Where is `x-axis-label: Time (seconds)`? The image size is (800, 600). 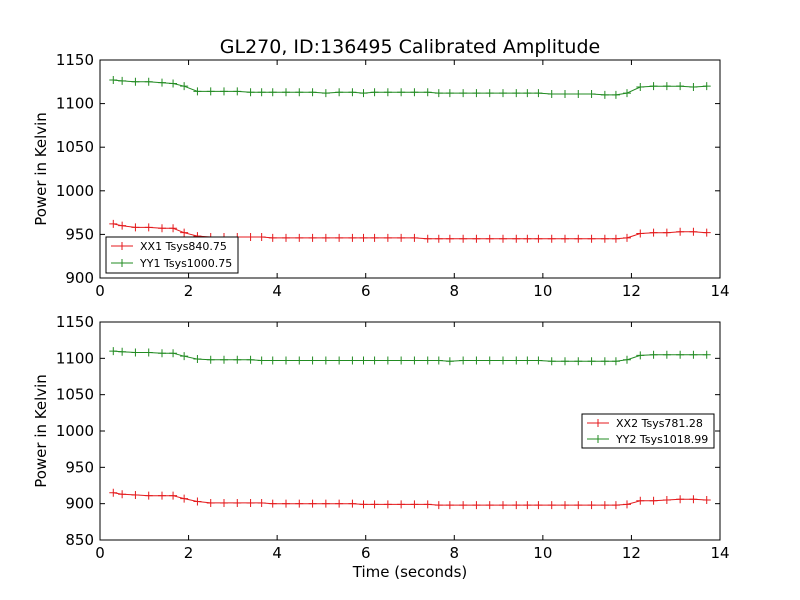 x-axis-label: Time (seconds) is located at coordinates (410, 572).